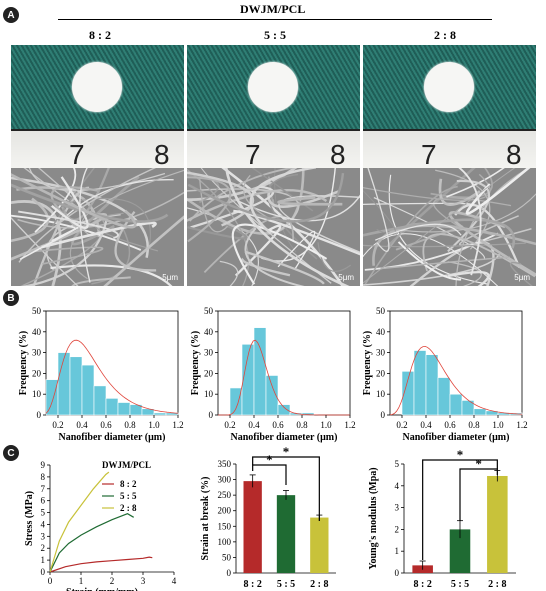 Image resolution: width=546 pixels, height=591 pixels. I want to click on lognormal-fit-line, so click(456, 380).